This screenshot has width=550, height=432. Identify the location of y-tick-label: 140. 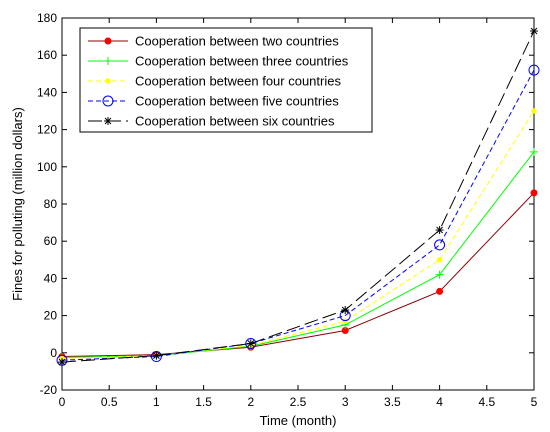
(47, 92).